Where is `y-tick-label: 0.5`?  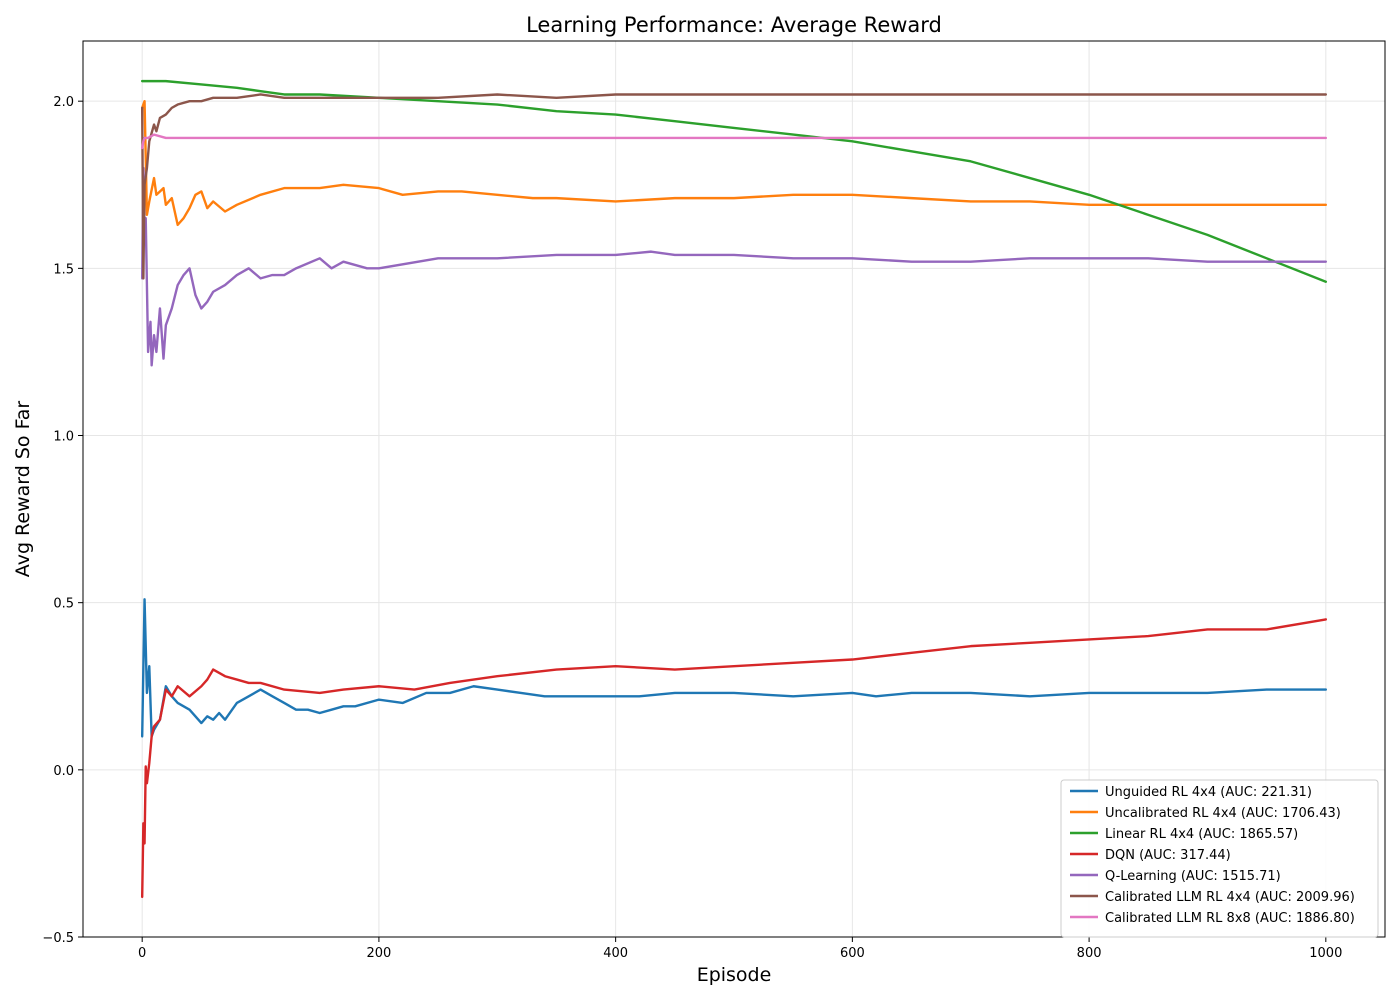 y-tick-label: 0.5 is located at coordinates (63, 604).